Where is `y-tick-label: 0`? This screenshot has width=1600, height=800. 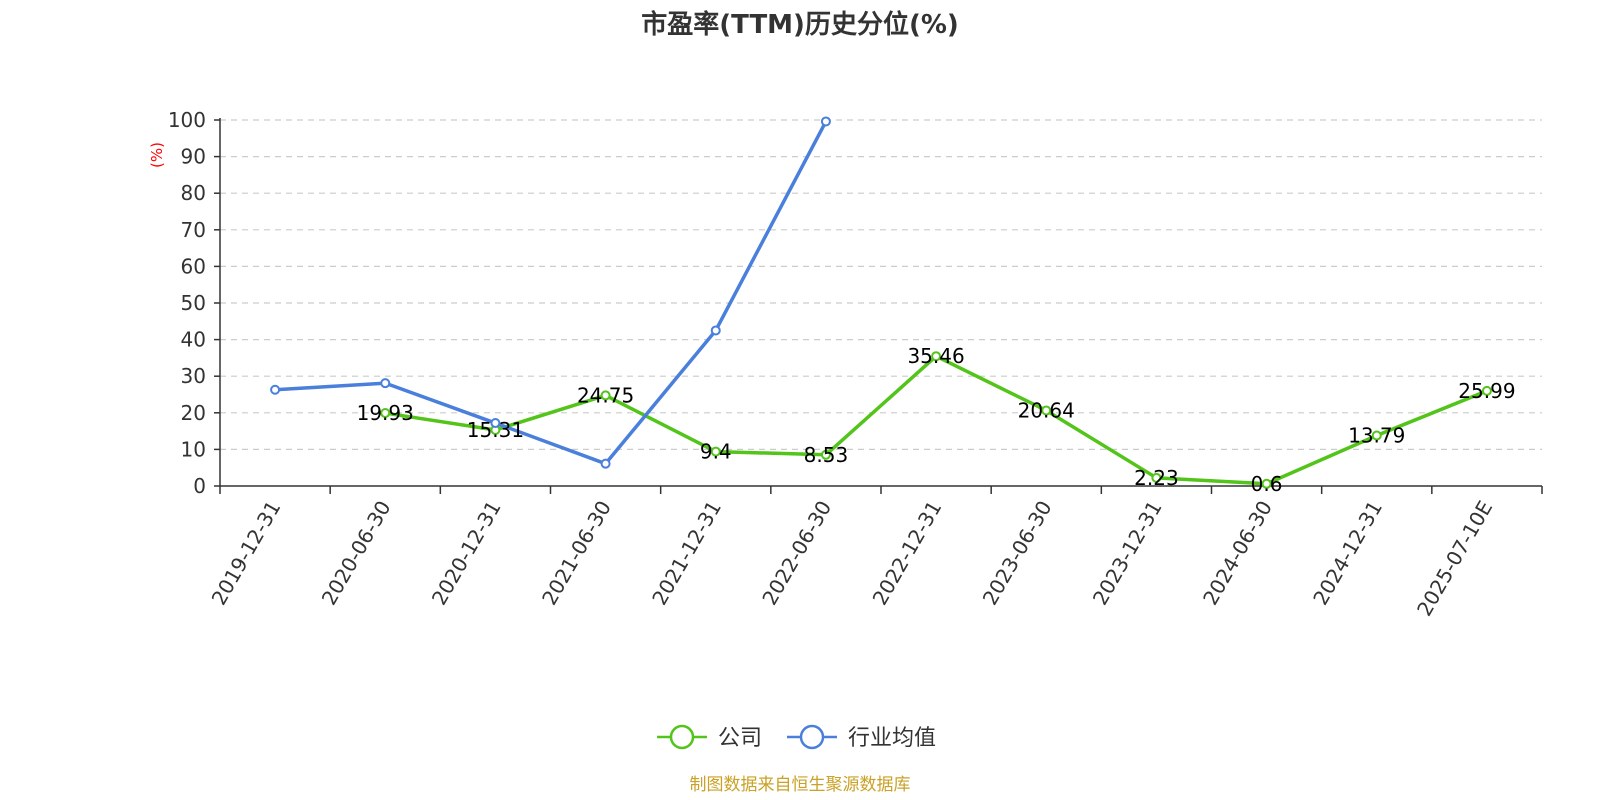
y-tick-label: 0 is located at coordinates (199, 486).